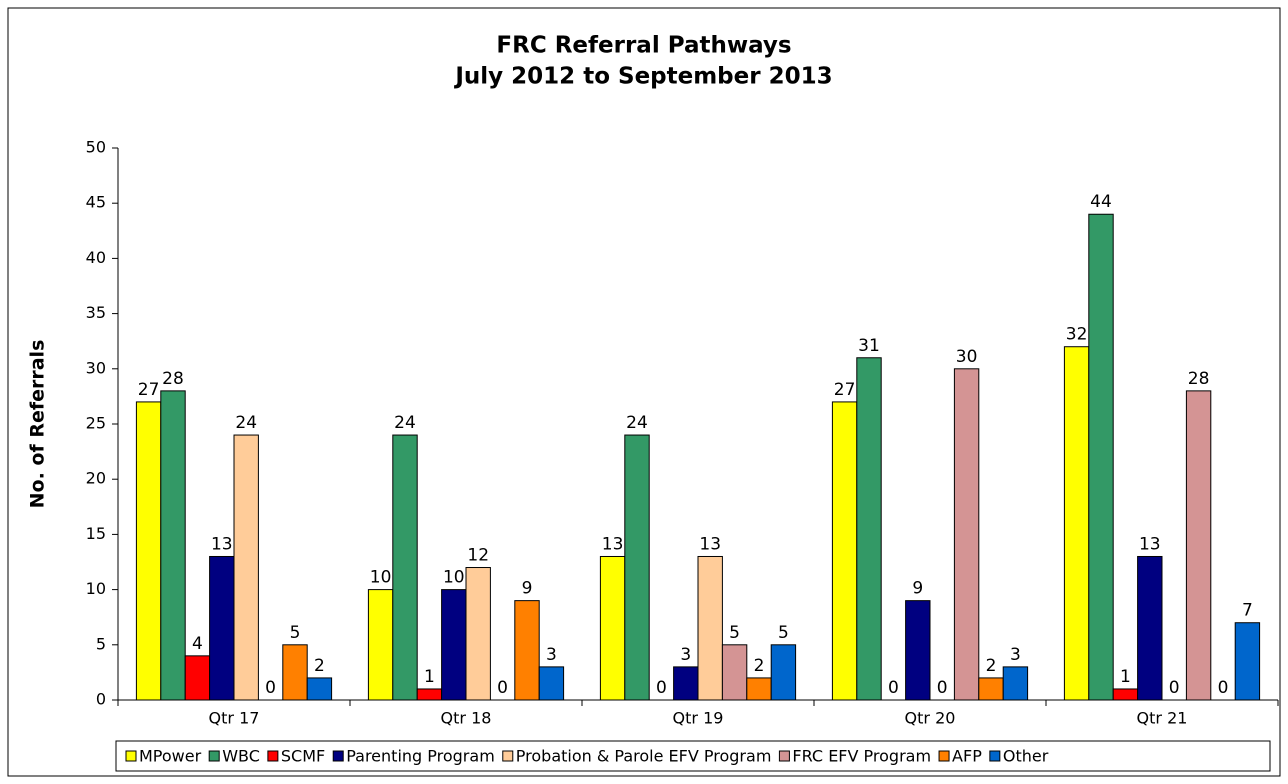  Describe the element at coordinates (478, 556) in the screenshot. I see `data-label: 12` at that location.